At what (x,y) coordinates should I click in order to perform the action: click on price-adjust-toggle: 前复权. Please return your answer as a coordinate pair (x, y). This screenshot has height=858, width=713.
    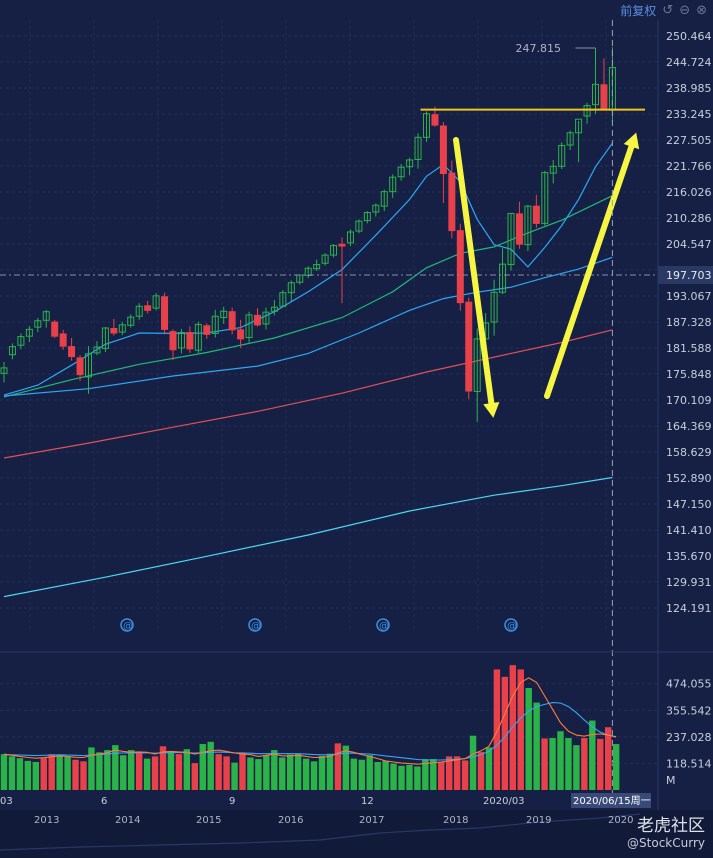
    Looking at the image, I should click on (638, 10).